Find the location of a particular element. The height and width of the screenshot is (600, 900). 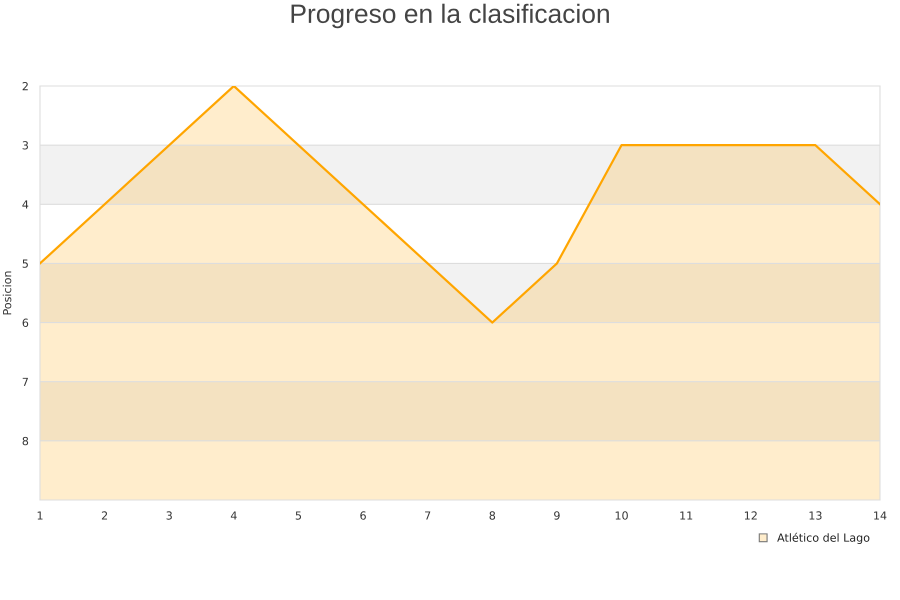

y-tick-label: 3 is located at coordinates (25, 145).